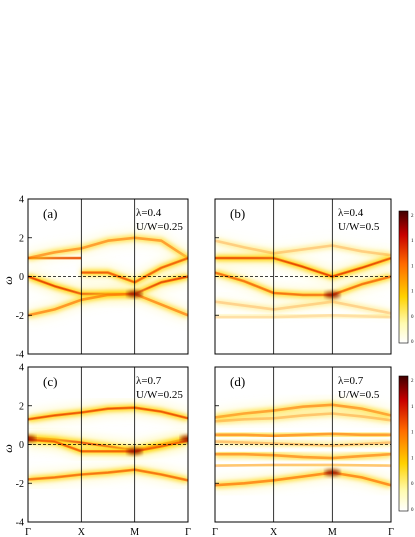 The image size is (415, 537). Describe the element at coordinates (412, 381) in the screenshot. I see `colorbar-2-tick-label: 2` at that location.